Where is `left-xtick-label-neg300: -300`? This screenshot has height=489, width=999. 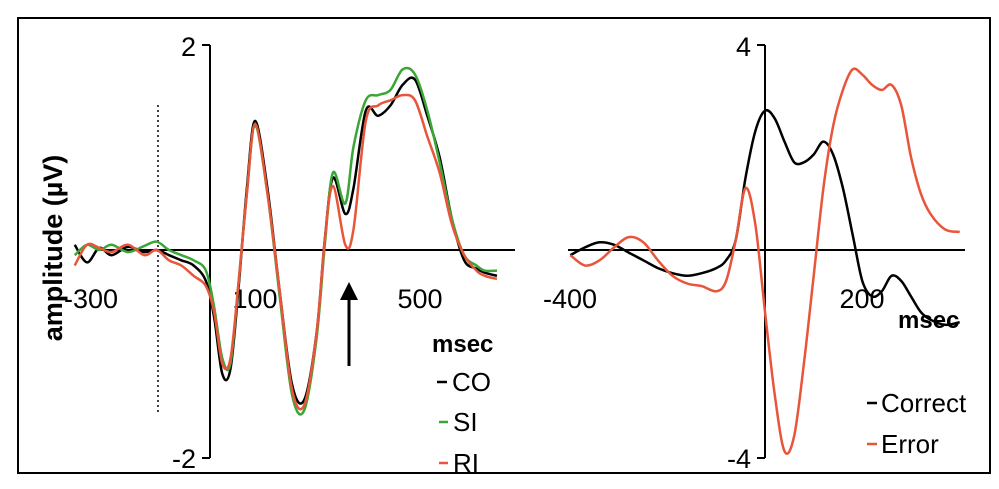
left-xtick-label-neg300: -300 is located at coordinates (91, 299).